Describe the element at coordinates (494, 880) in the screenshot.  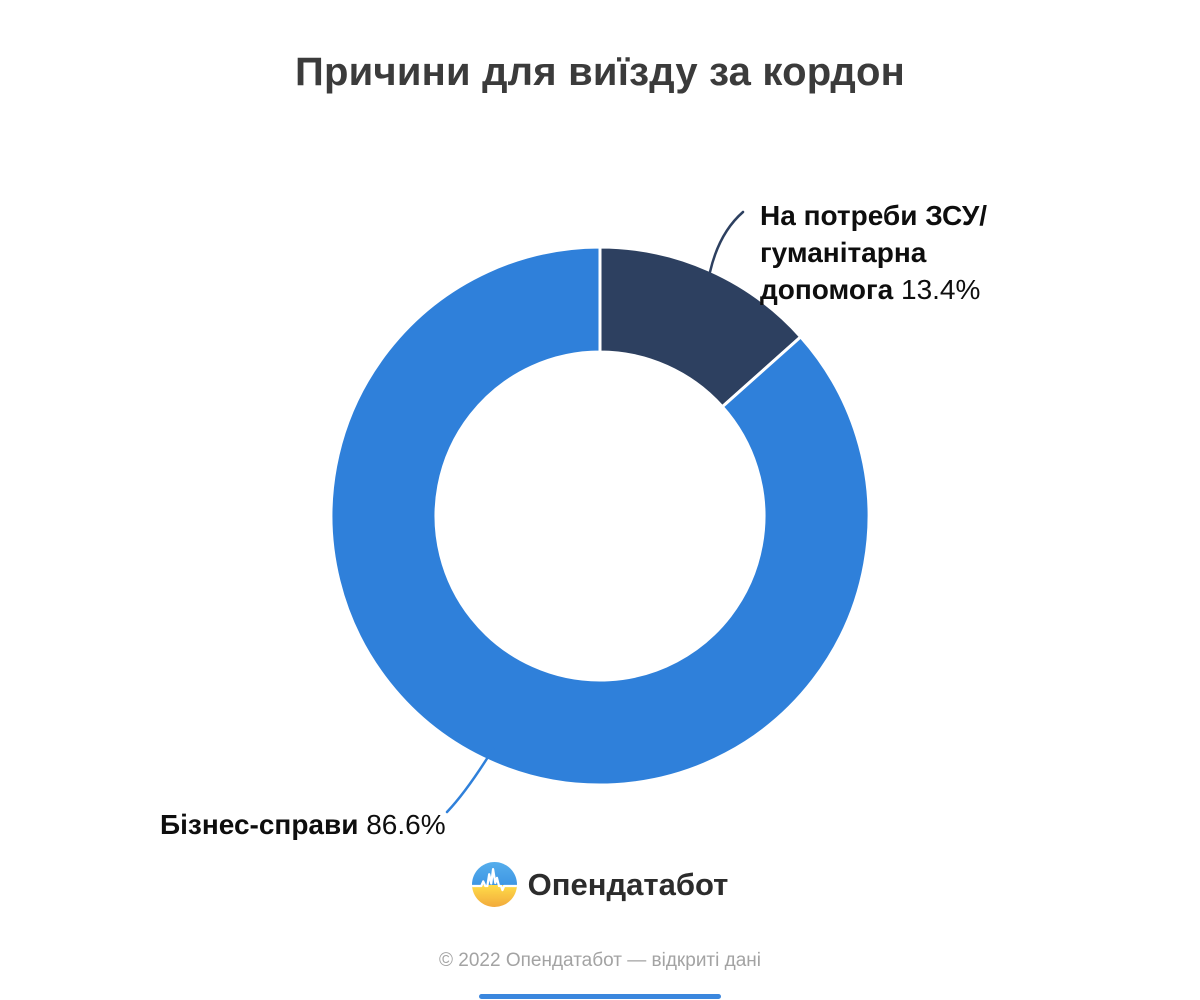
I see `logo-pulse-line` at that location.